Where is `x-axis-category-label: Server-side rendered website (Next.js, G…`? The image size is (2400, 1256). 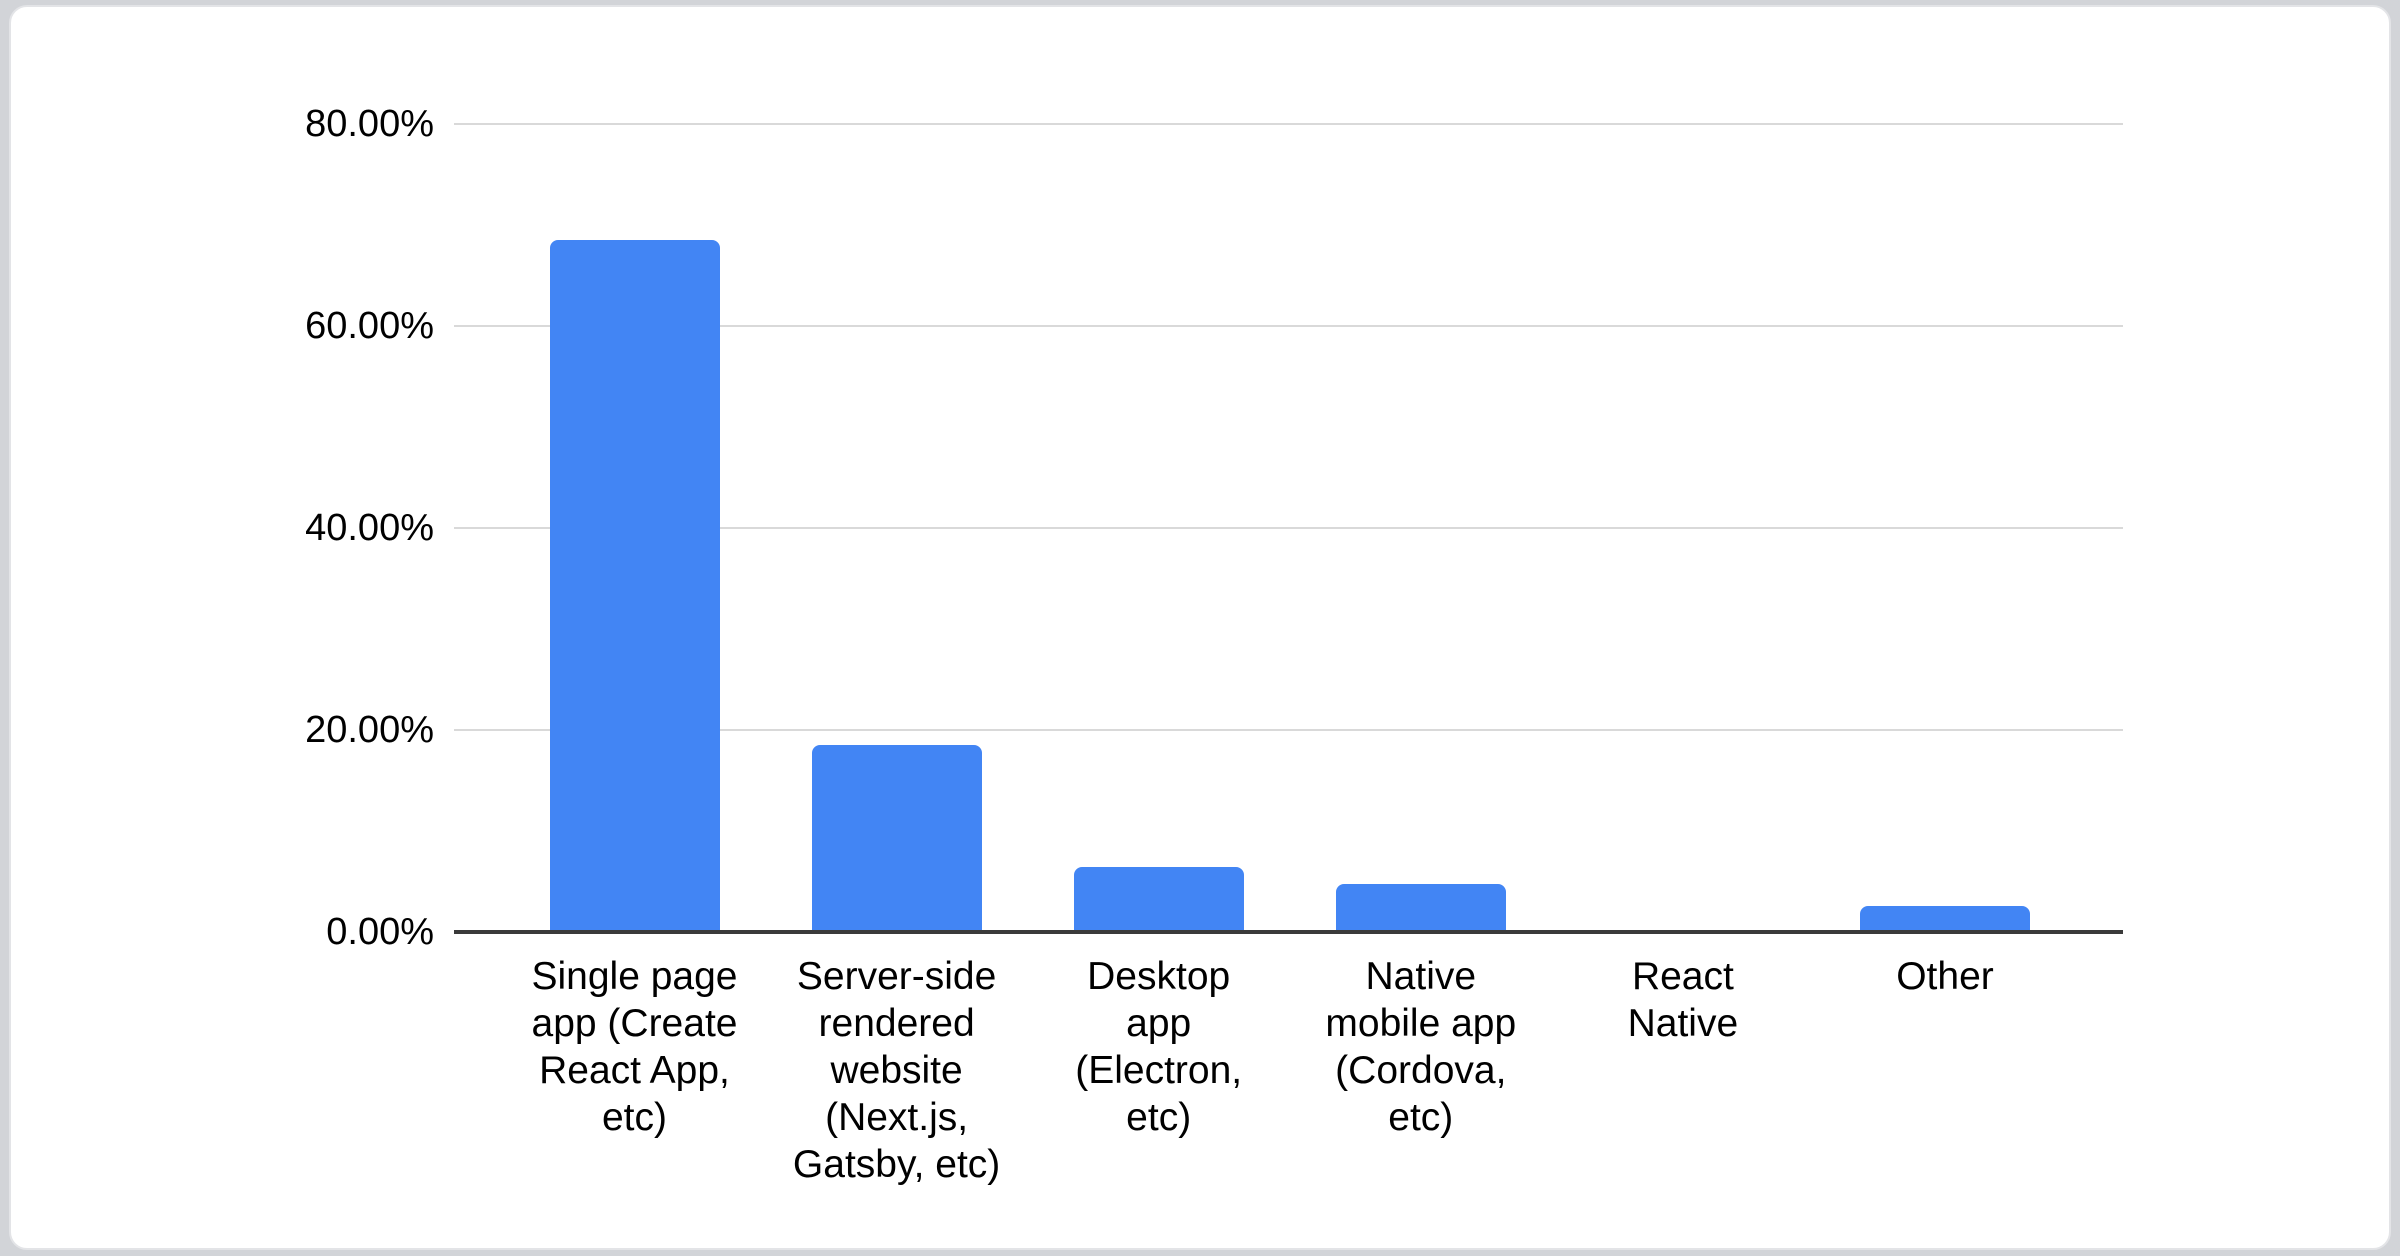 x-axis-category-label: Server-side rendered website (Next.js, G… is located at coordinates (896, 1070).